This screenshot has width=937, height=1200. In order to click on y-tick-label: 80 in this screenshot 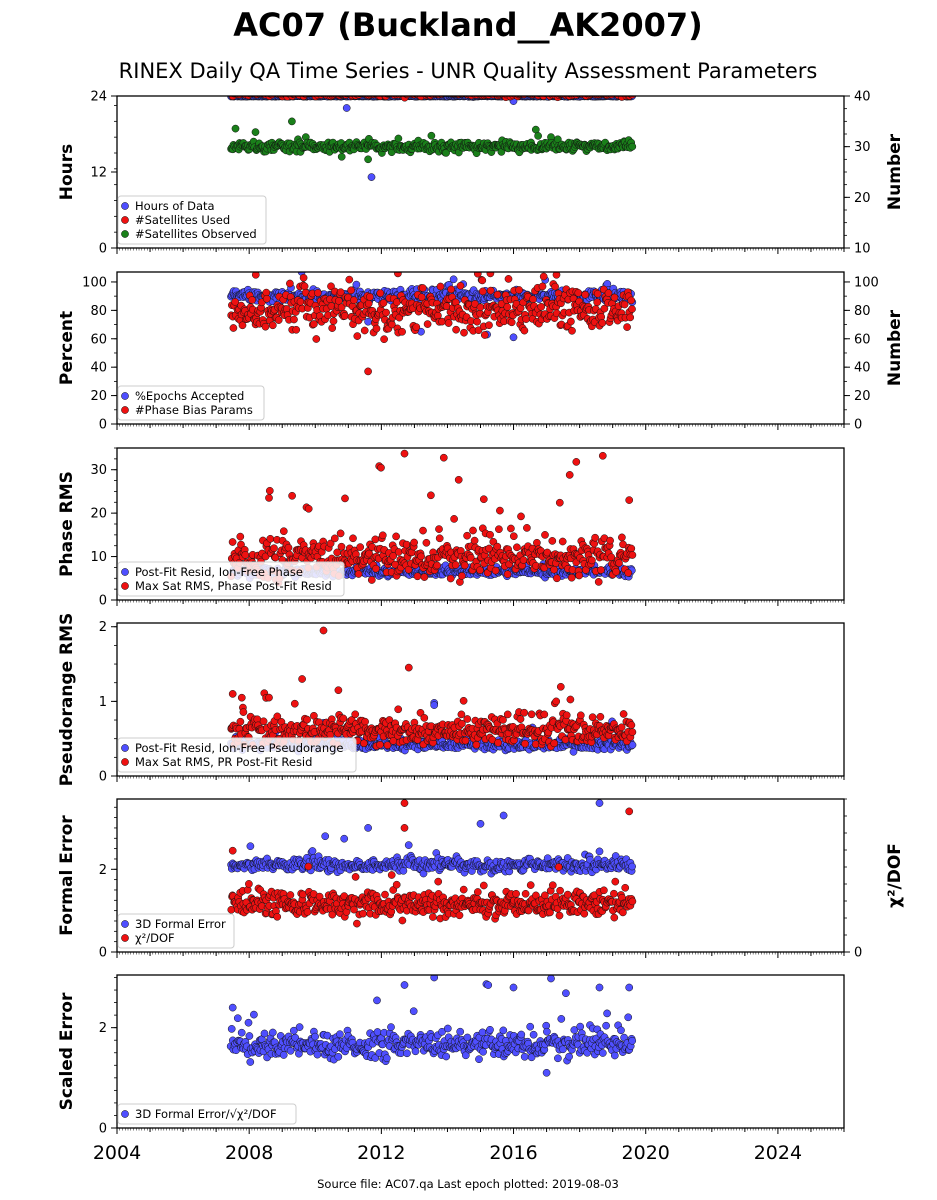, I will do `click(98, 311)`.